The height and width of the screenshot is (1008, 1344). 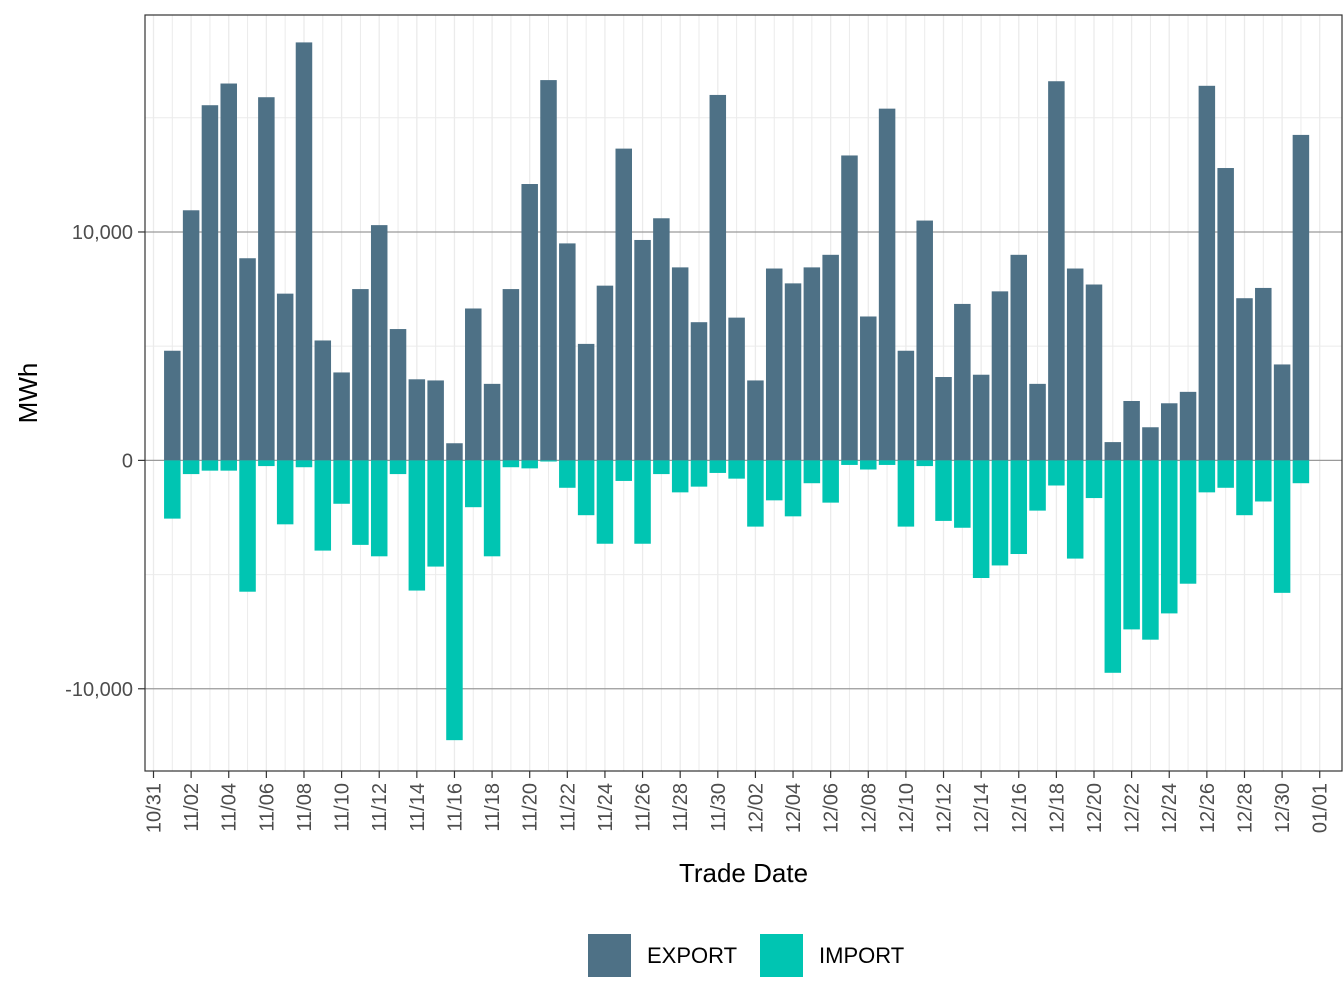 What do you see at coordinates (743, 873) in the screenshot?
I see `x-axis-title: Trade Date` at bounding box center [743, 873].